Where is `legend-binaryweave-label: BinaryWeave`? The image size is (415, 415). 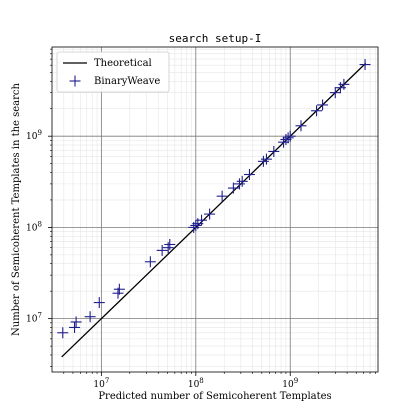 legend-binaryweave-label: BinaryWeave is located at coordinates (127, 81).